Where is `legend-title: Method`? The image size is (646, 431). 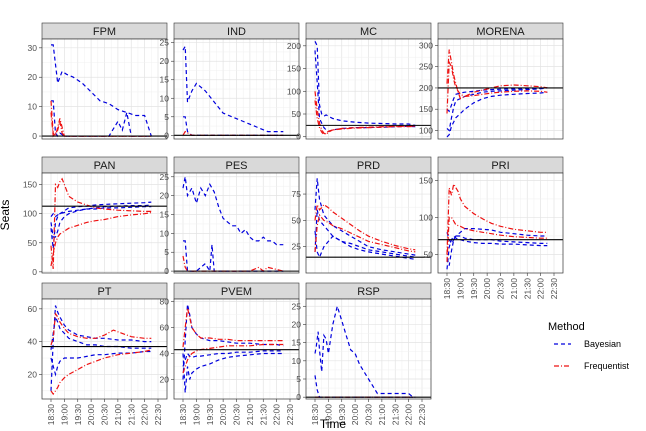 legend-title: Method is located at coordinates (566, 327).